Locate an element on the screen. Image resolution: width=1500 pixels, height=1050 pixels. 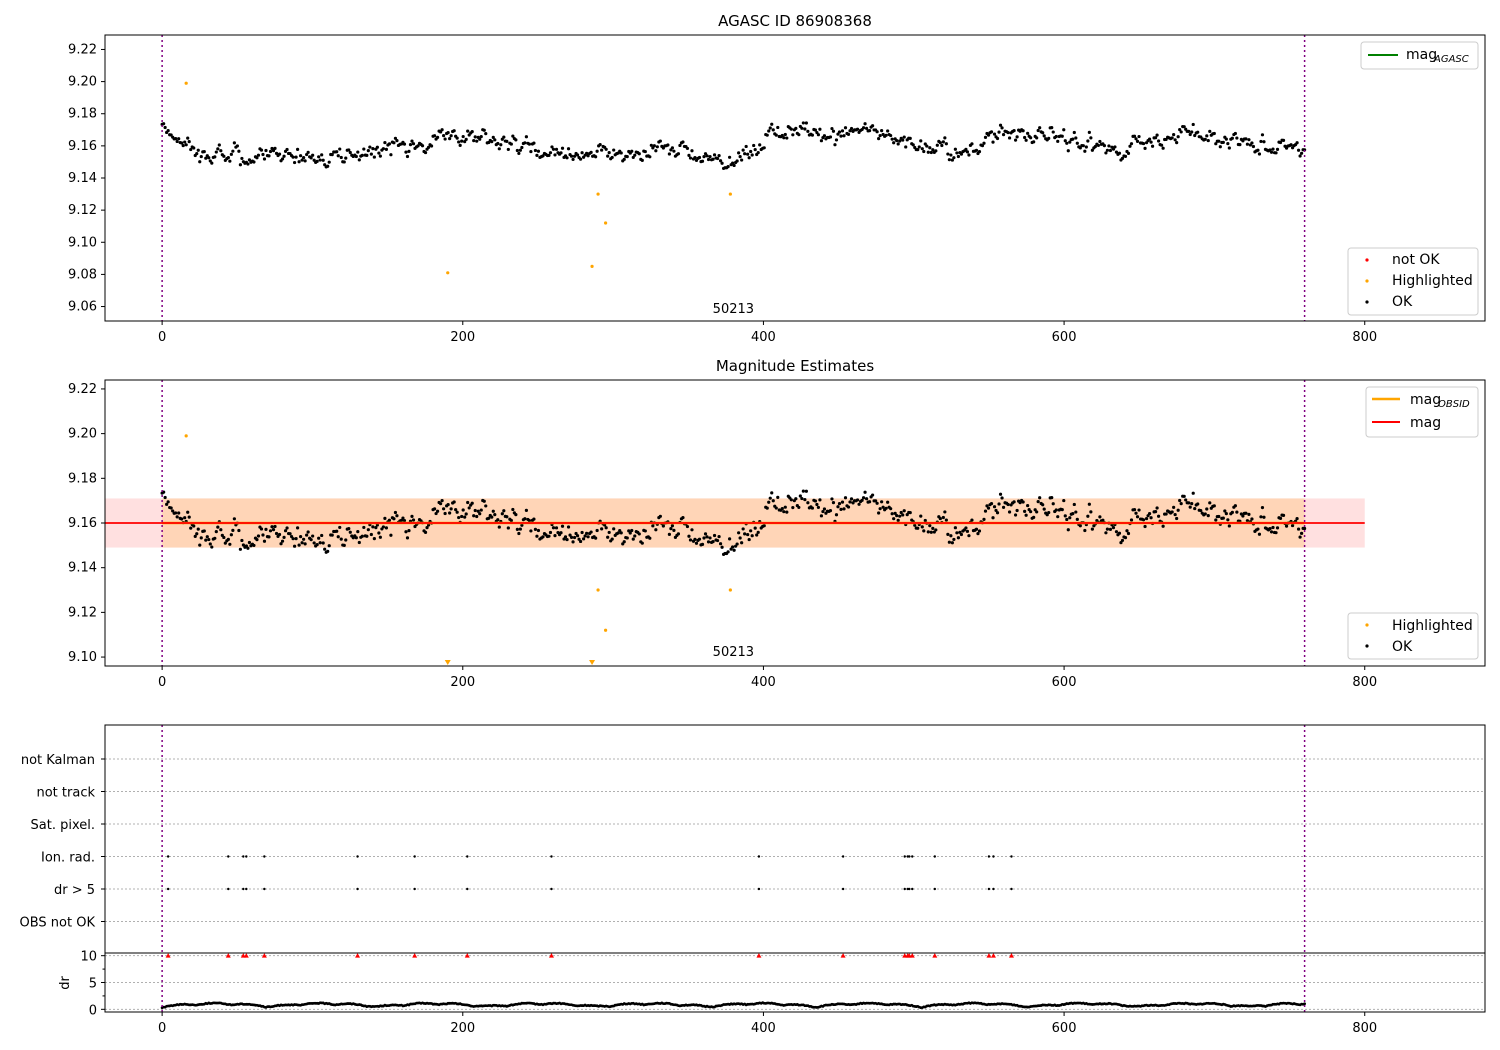
legend-mag-obsid-subscript: OBSID is located at coordinates (1454, 404).